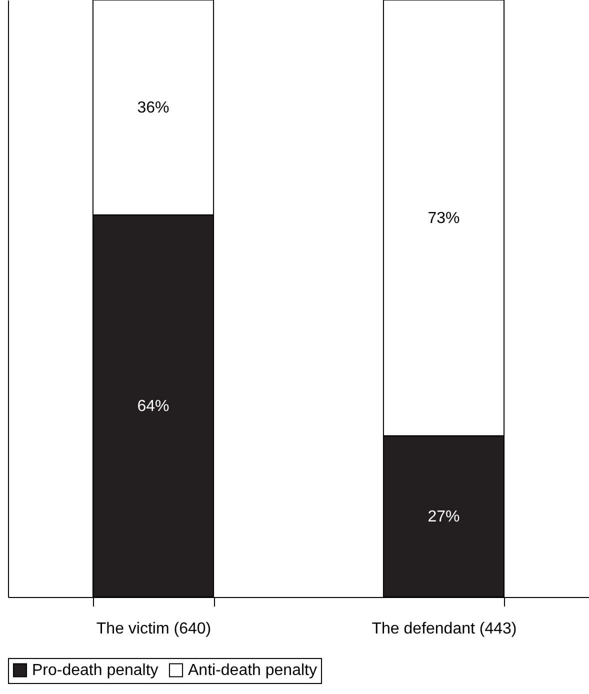 The width and height of the screenshot is (589, 694). Describe the element at coordinates (154, 629) in the screenshot. I see `x-tick-label: The victim (640)` at that location.